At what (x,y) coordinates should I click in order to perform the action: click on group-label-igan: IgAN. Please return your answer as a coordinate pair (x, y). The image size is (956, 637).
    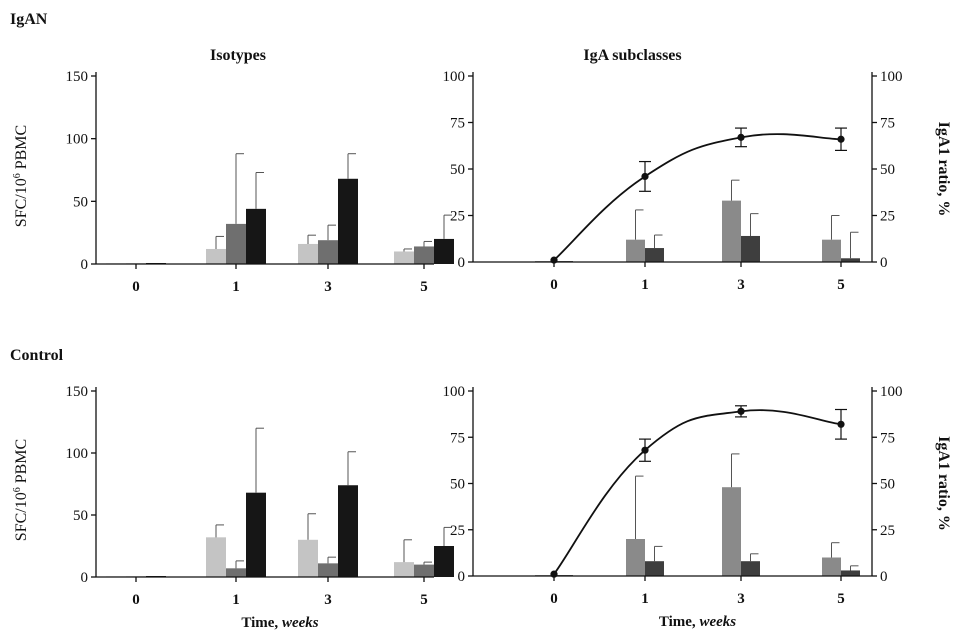
    Looking at the image, I should click on (29, 19).